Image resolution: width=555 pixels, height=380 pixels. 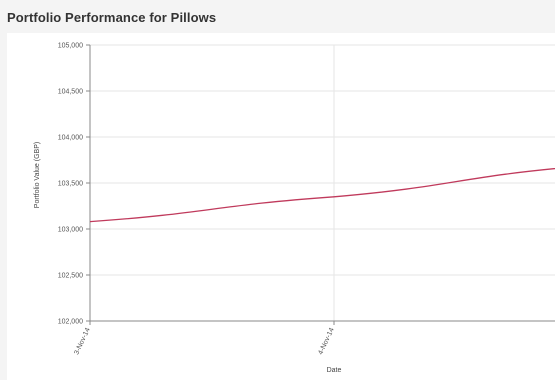 What do you see at coordinates (70, 276) in the screenshot?
I see `y-tick-label: 102,500` at bounding box center [70, 276].